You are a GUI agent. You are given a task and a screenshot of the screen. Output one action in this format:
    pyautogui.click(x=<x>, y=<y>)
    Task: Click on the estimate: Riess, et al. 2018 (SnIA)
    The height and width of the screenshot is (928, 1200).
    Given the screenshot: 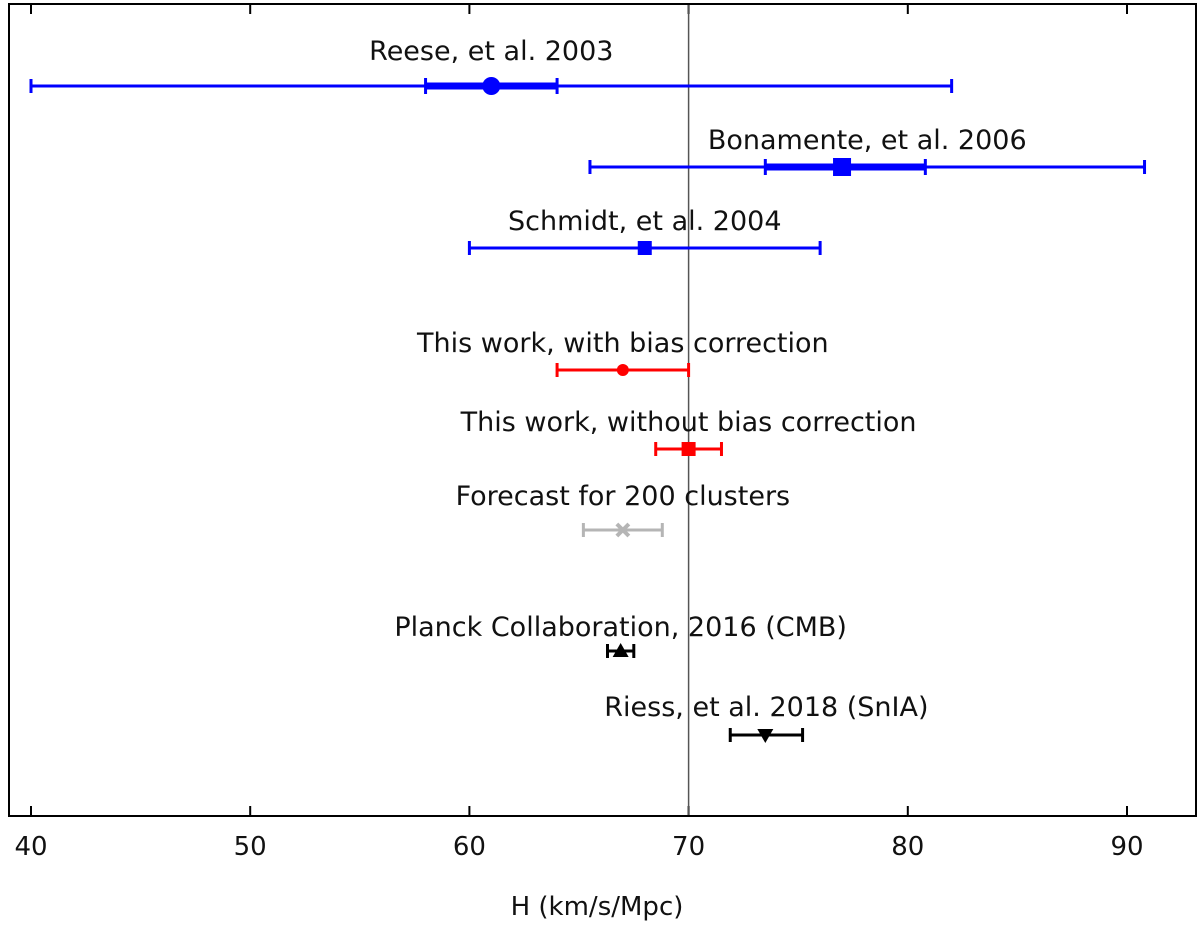 What is the action you would take?
    pyautogui.click(x=766, y=717)
    